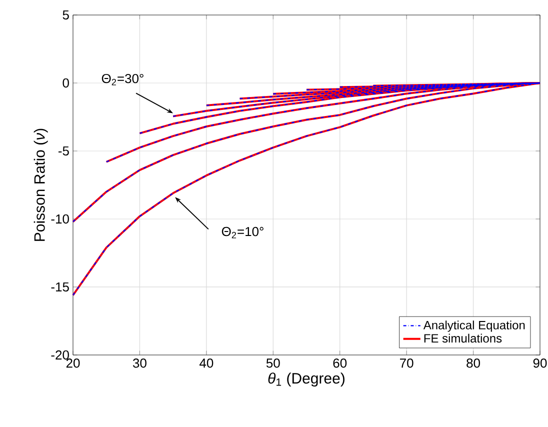  I want to click on x-tick-label: 40, so click(207, 363).